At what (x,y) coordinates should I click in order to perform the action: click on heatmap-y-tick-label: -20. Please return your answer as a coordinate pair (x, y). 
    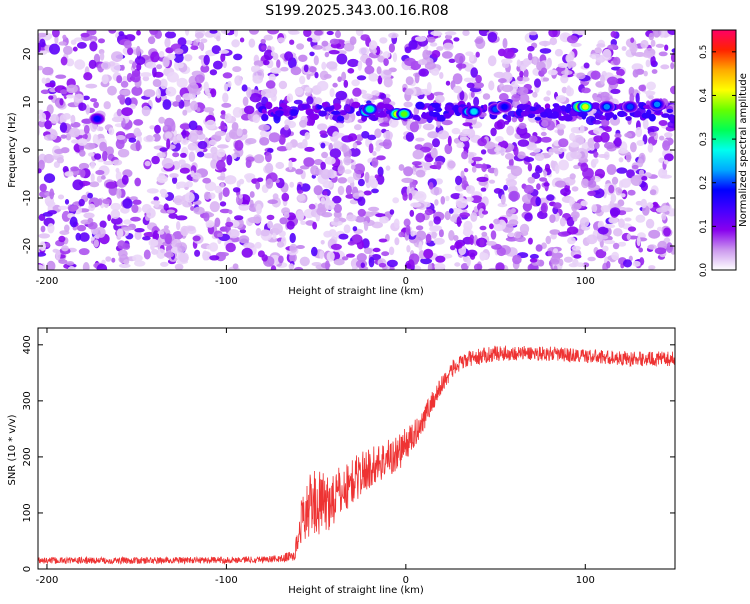
    Looking at the image, I should click on (27, 246).